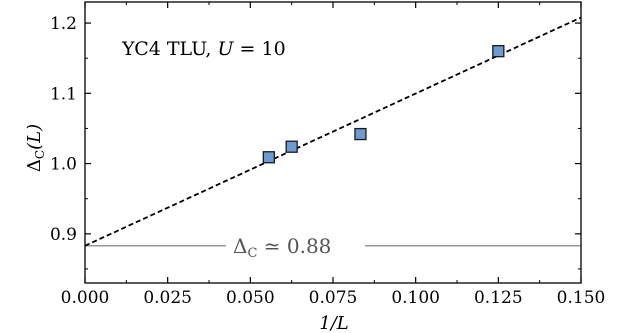 The width and height of the screenshot is (634, 333). I want to click on y-tick-label: 0.9, so click(63, 235).